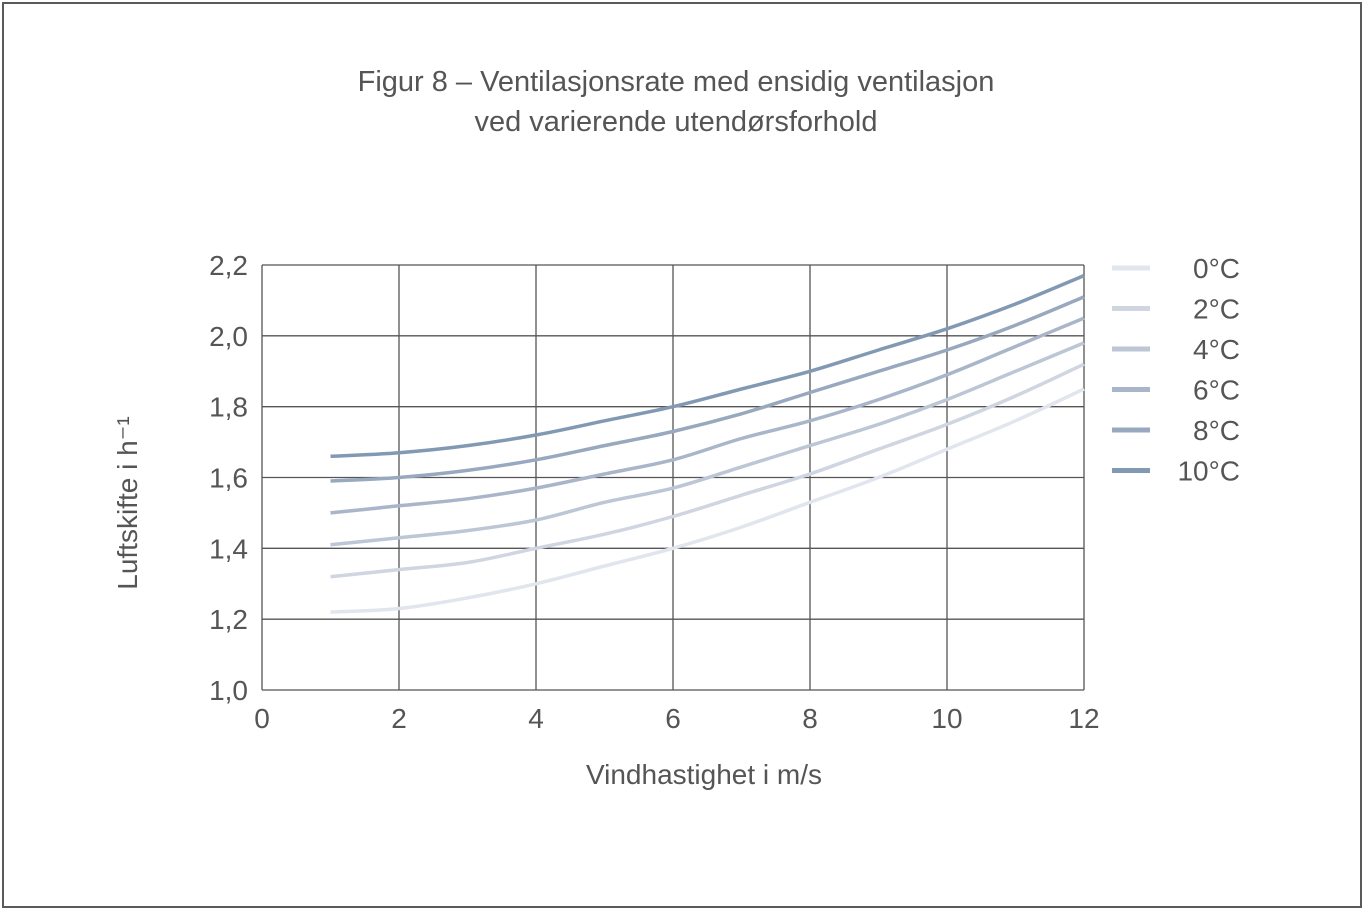  I want to click on y-tick-label: 1,8, so click(228, 407).